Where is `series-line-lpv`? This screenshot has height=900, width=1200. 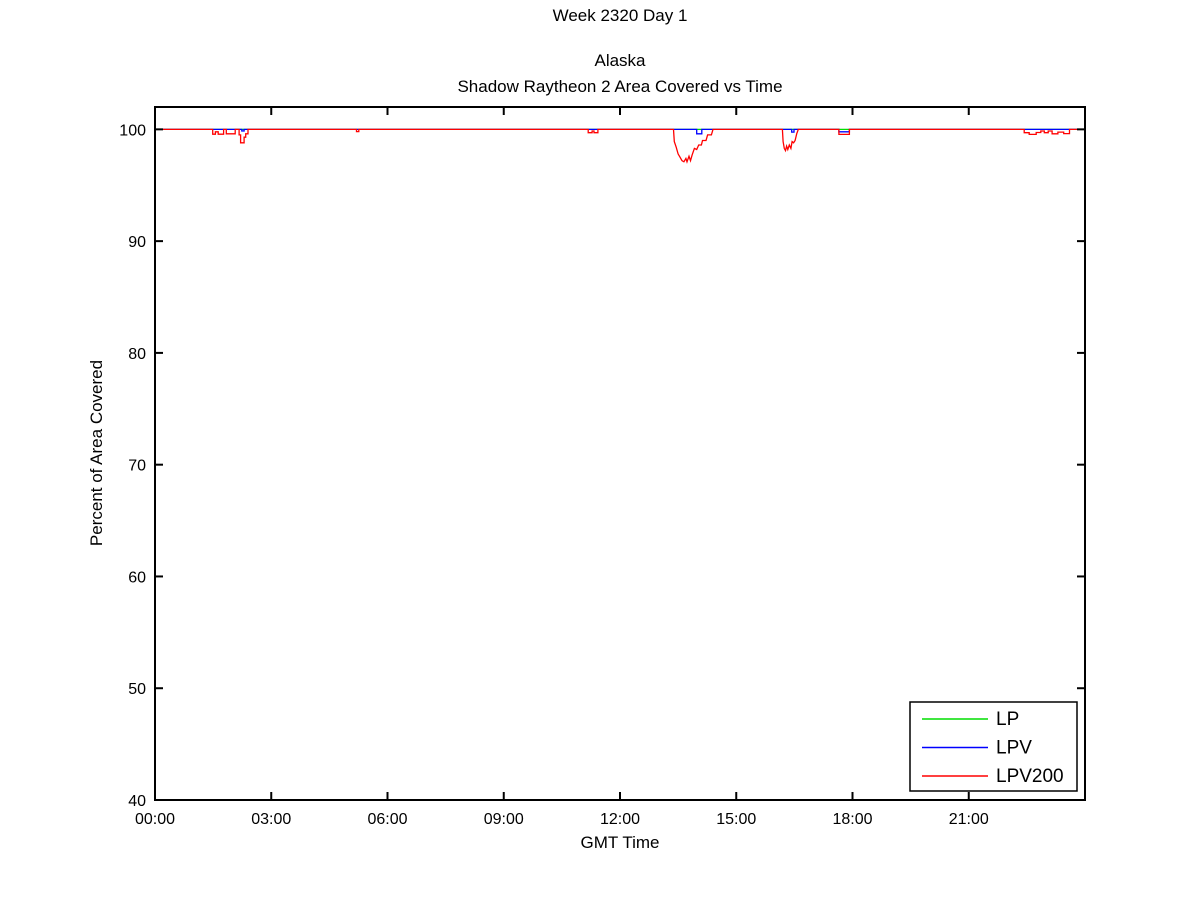 series-line-lpv is located at coordinates (620, 131).